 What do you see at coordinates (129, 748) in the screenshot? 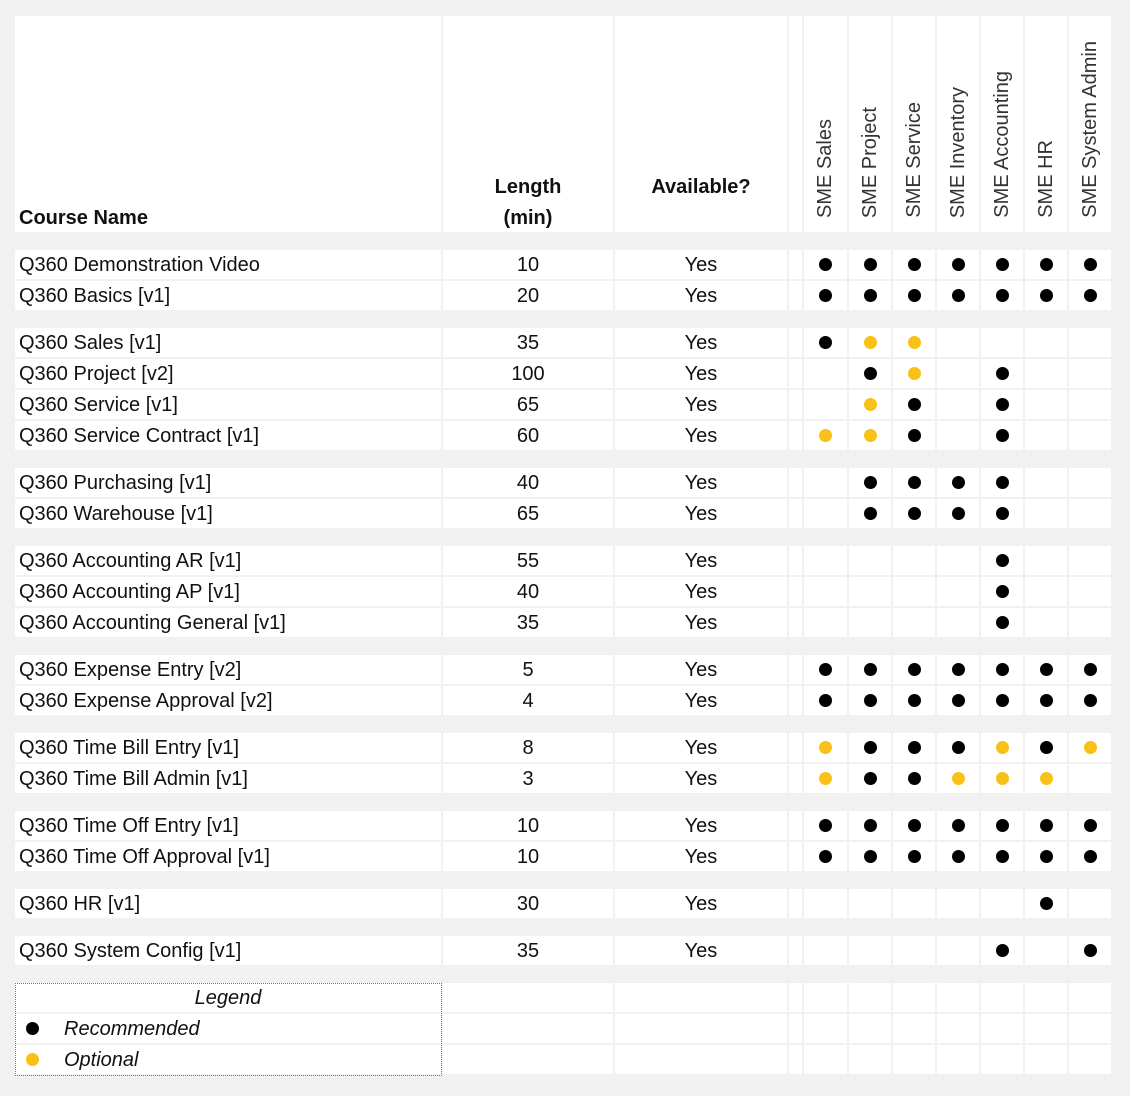
I see `course-name: Q360 Time Bill Entry [v1]` at bounding box center [129, 748].